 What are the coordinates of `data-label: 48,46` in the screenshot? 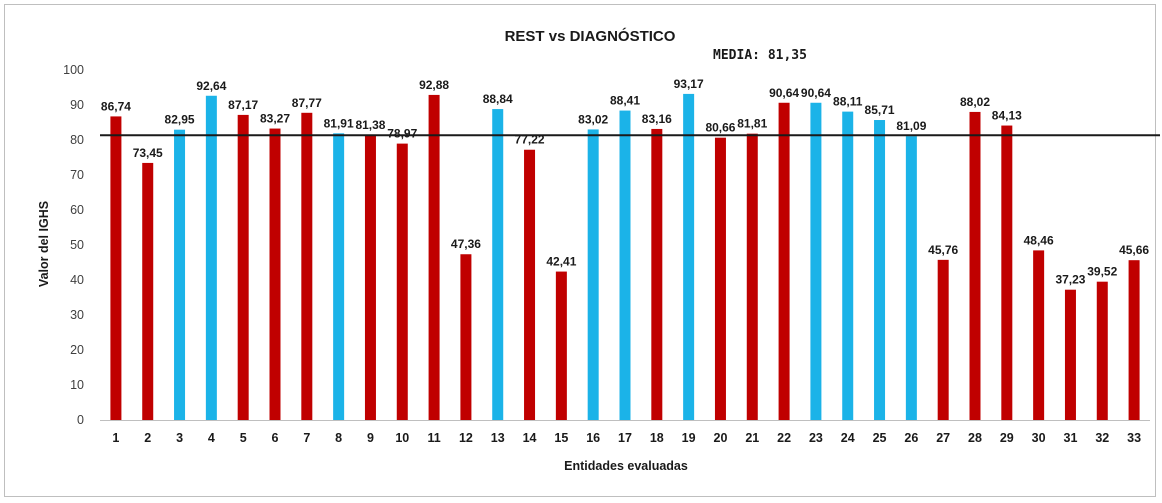 It's located at (1039, 240).